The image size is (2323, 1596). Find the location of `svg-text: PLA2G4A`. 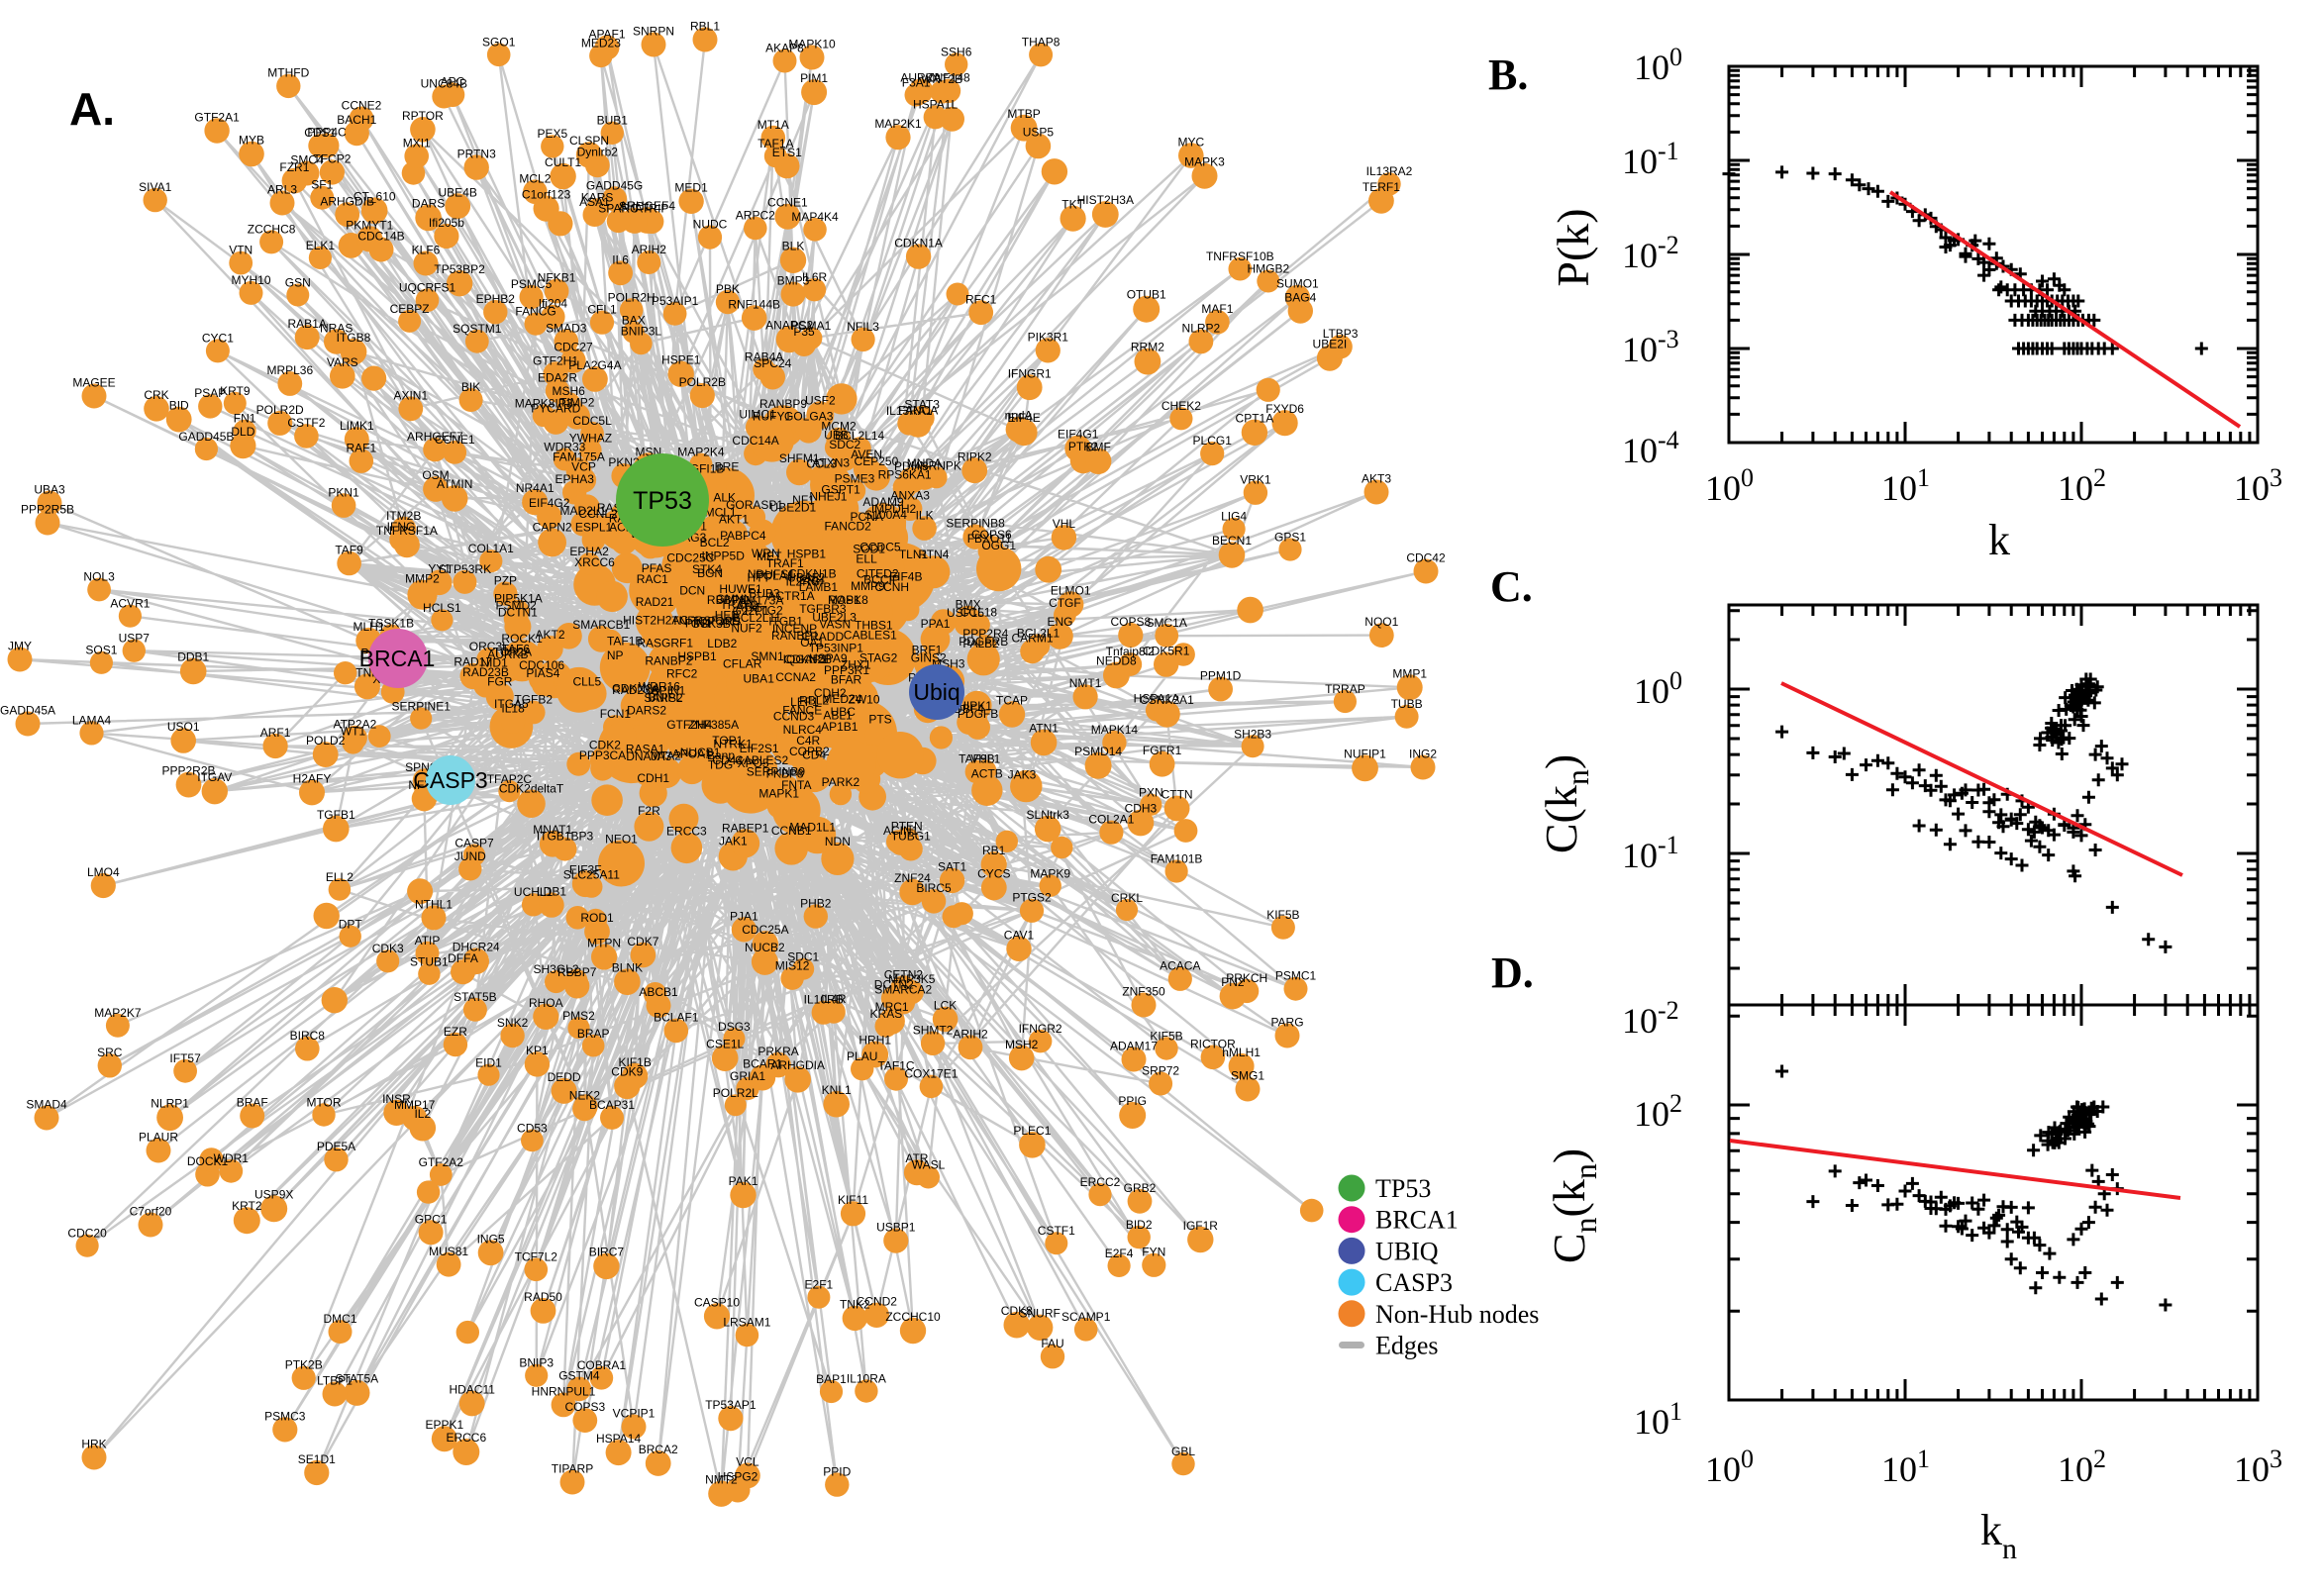

svg-text: PLA2G4A is located at coordinates (594, 365).